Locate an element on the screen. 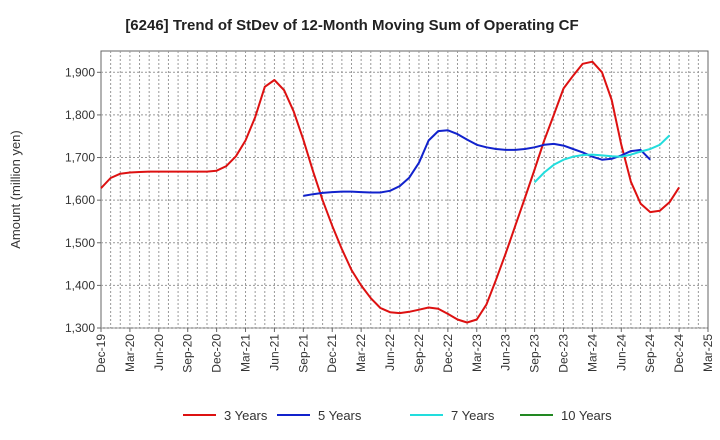  x-tick-label: Dec-21 is located at coordinates (332, 353).